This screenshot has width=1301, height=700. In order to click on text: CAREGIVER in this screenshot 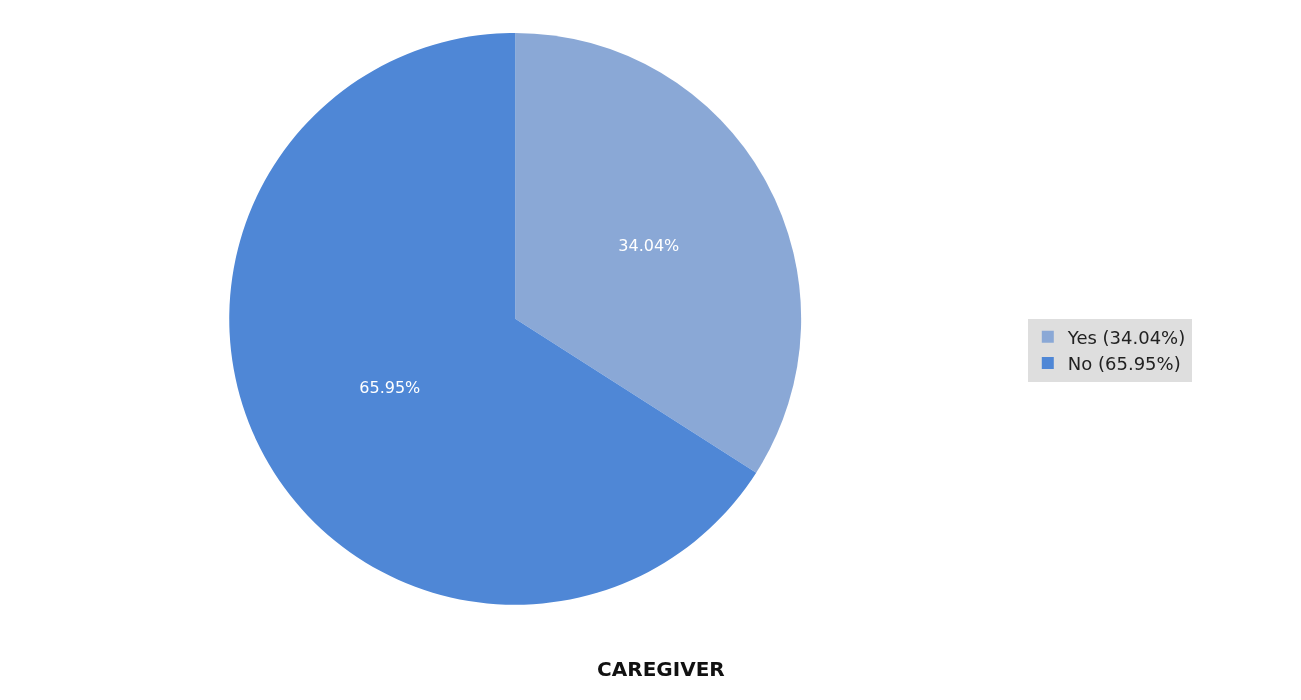, I will do `click(661, 668)`.